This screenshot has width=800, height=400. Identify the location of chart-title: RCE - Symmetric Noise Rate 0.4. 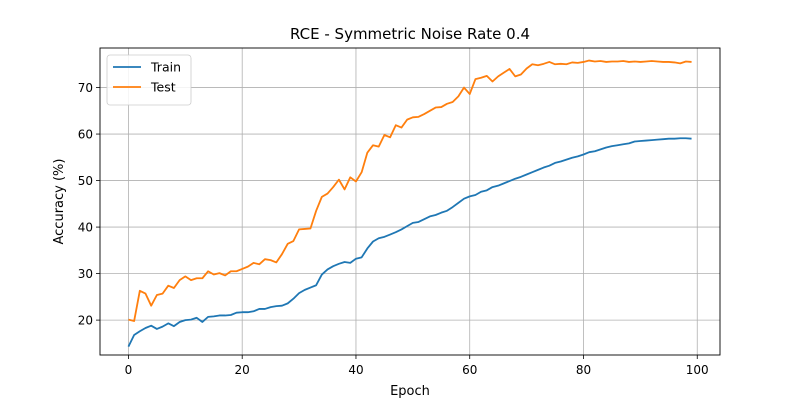
(410, 34).